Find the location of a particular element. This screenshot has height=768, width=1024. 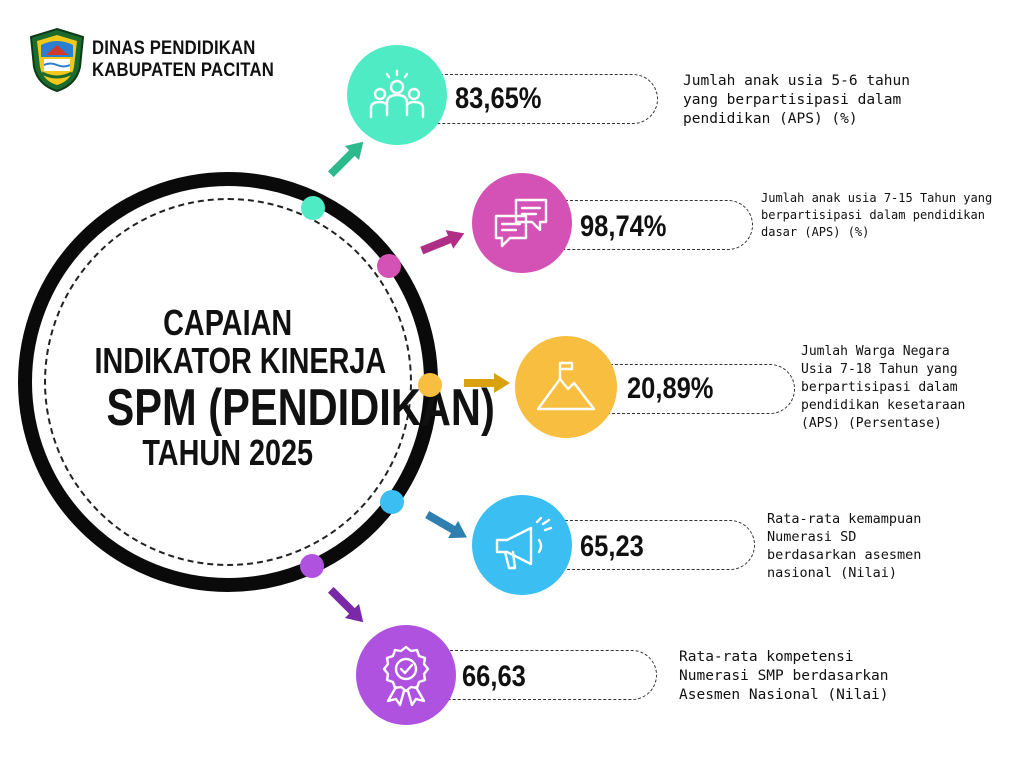

organization-name: DINAS PENDIDIKAN KABUPATEN PACITAN is located at coordinates (195, 60).